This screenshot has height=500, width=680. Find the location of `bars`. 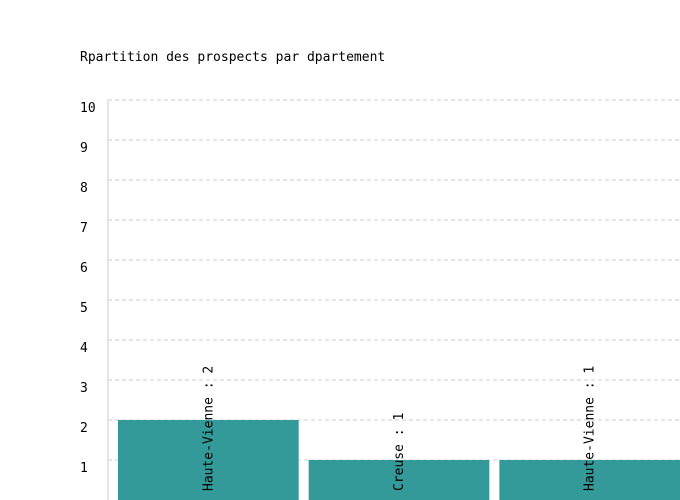

bars is located at coordinates (399, 460).